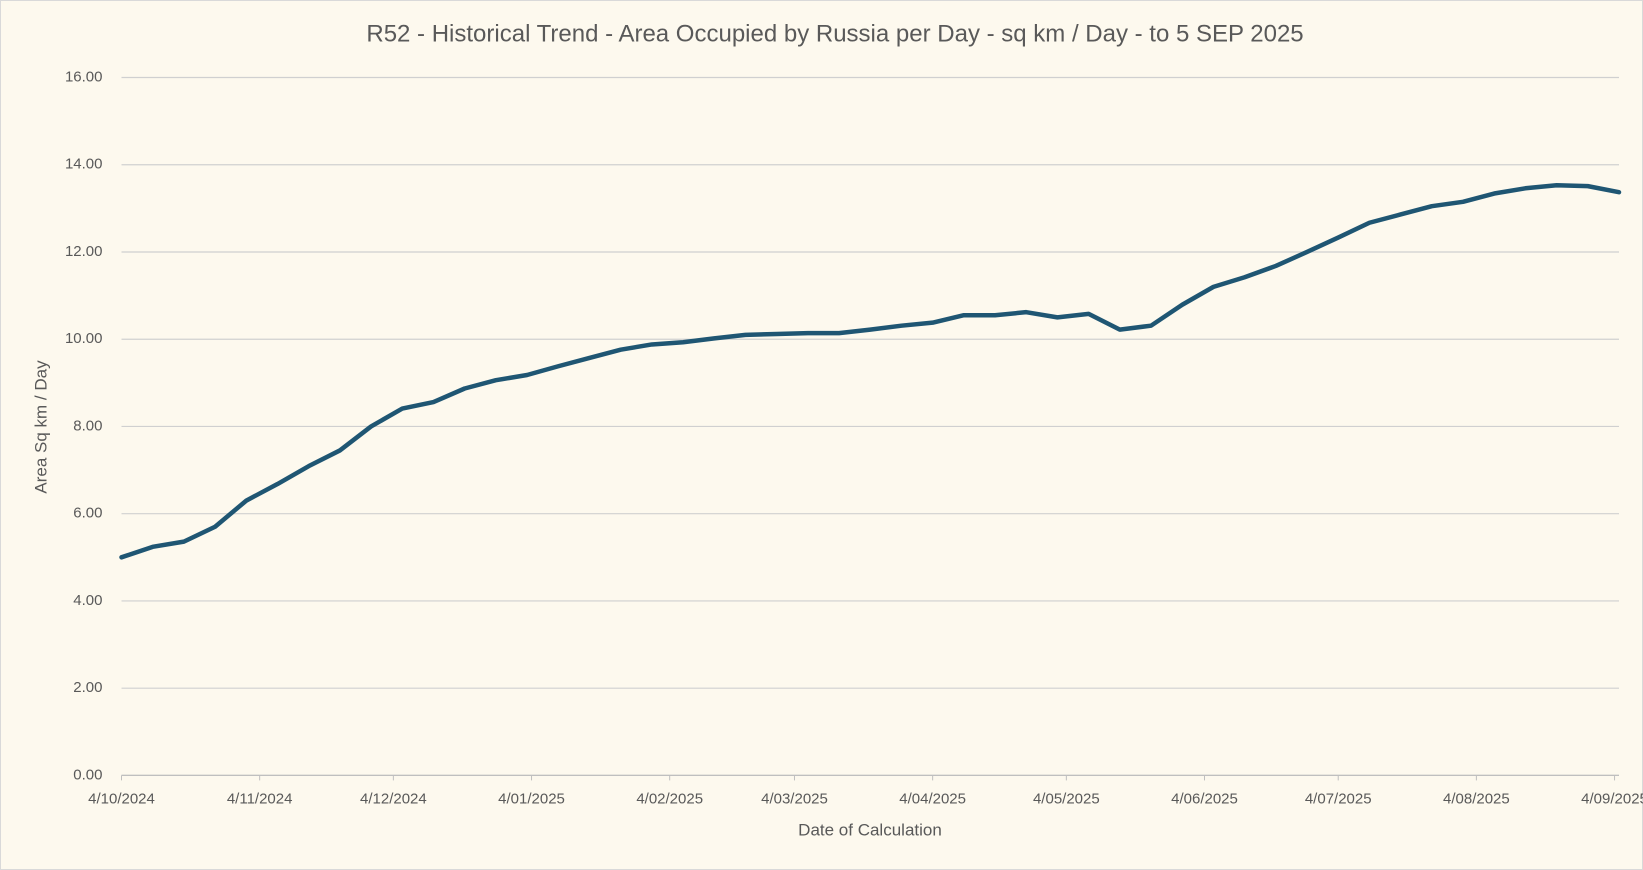 The image size is (1643, 870). What do you see at coordinates (393, 798) in the screenshot?
I see `x-tick-label: 4/12/2024` at bounding box center [393, 798].